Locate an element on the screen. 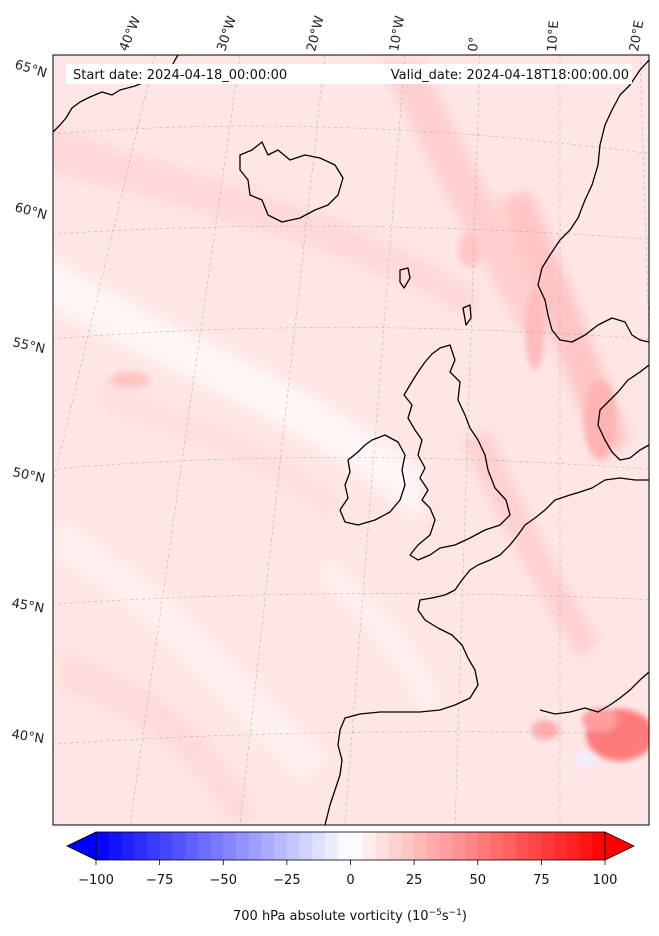 The image size is (659, 936). lat-label-50n: 50°N is located at coordinates (28, 475).